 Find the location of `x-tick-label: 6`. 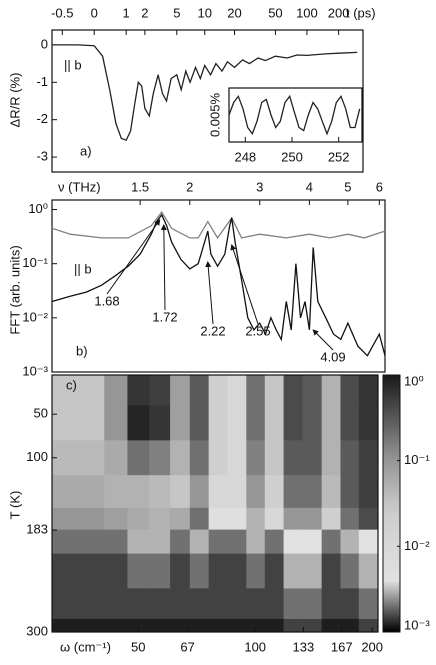

x-tick-label: 6 is located at coordinates (379, 186).